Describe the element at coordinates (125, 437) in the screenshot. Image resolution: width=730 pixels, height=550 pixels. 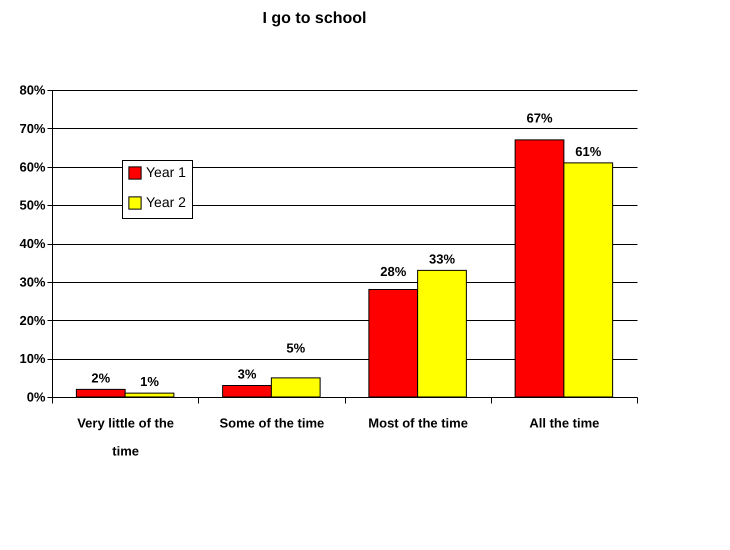
I see `x-tick-label: Very little of the time` at that location.